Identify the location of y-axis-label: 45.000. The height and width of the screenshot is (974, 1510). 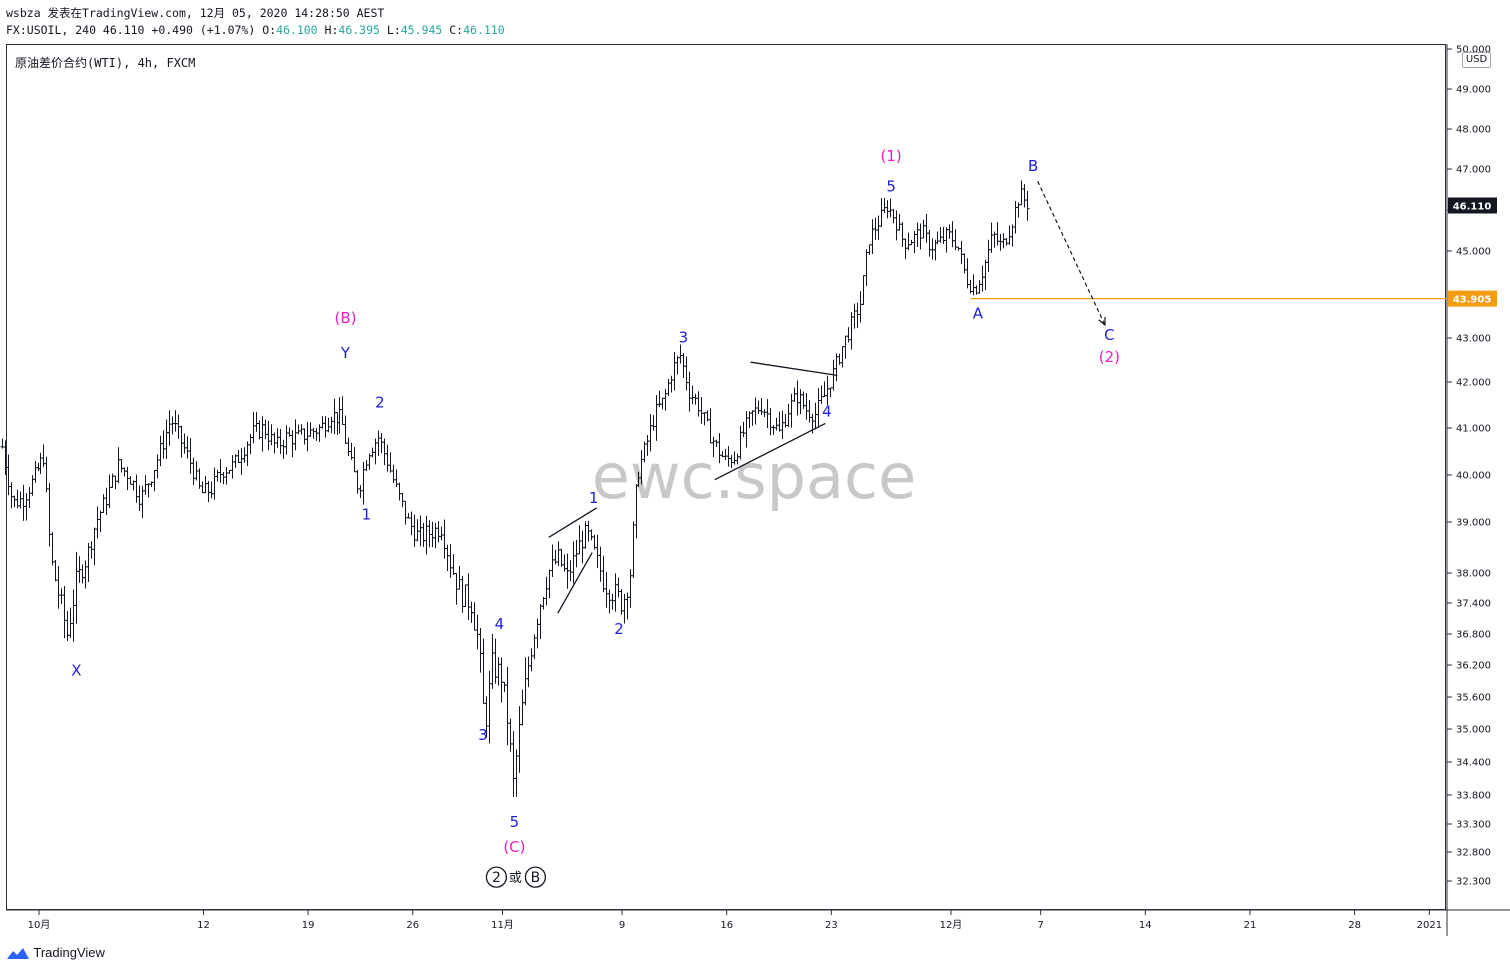
(1473, 252).